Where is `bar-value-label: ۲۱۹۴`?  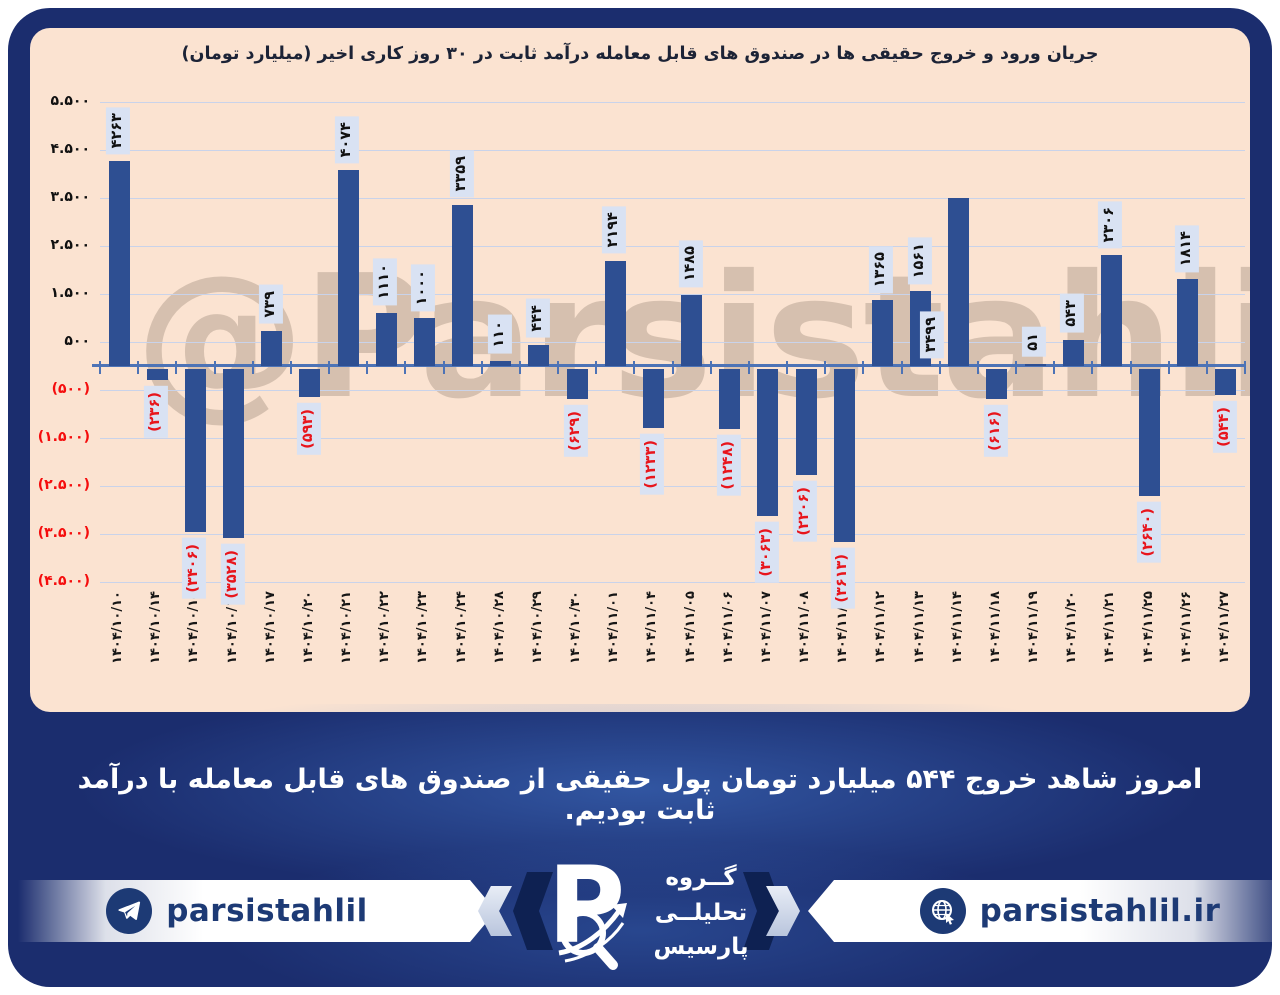 bar-value-label: ۲۱۹۴ is located at coordinates (614, 230).